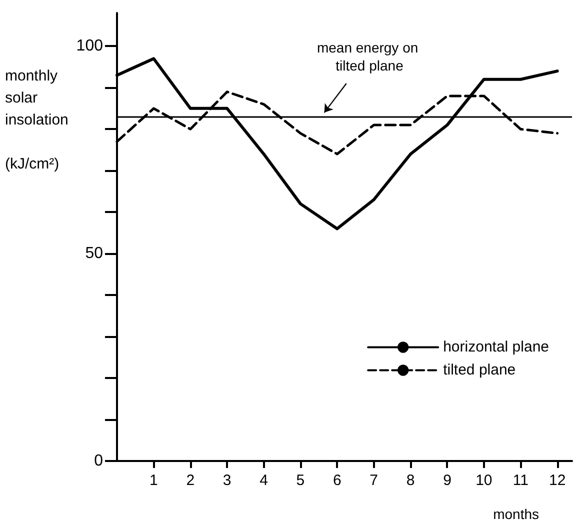  What do you see at coordinates (520, 480) in the screenshot?
I see `x-tick-label: 11` at bounding box center [520, 480].